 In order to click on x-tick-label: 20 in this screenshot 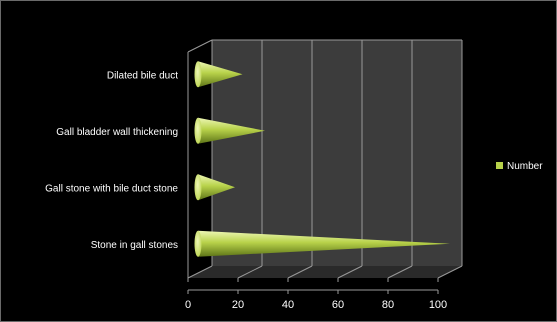, I will do `click(238, 305)`.